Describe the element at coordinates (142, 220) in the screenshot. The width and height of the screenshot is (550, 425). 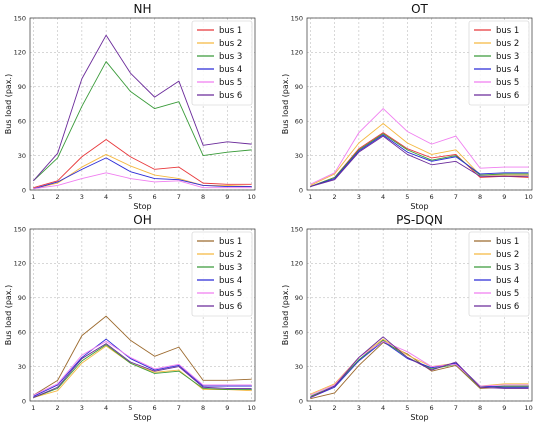
I see `chart-title: OH` at that location.